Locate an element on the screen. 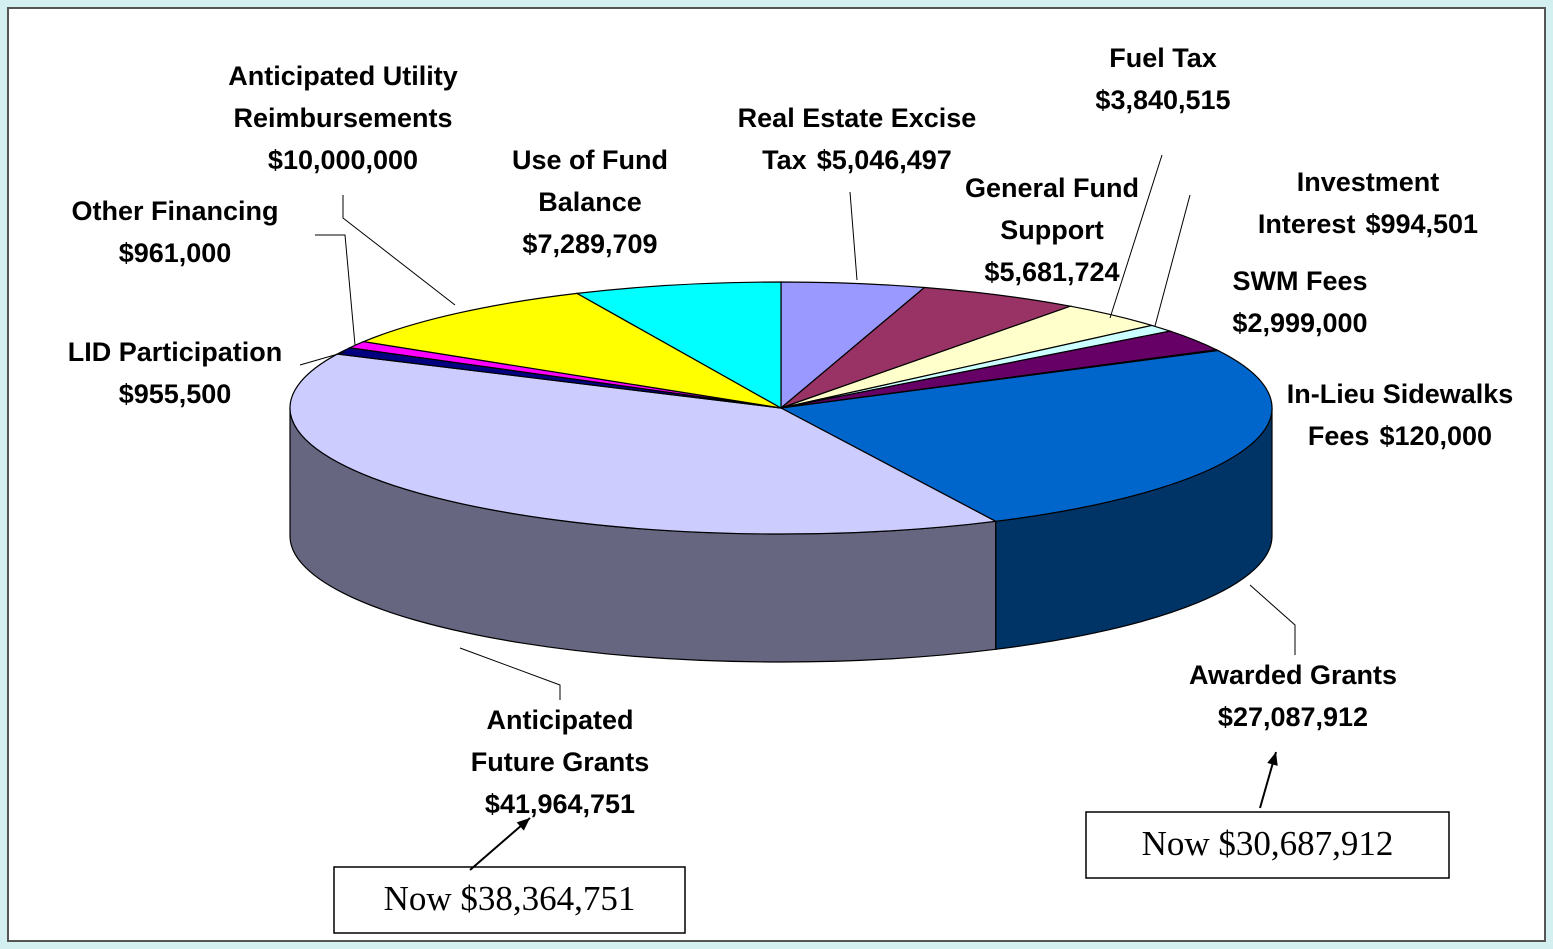 This screenshot has height=949, width=1553. data-label: LID Participation $955,500 is located at coordinates (175, 373).